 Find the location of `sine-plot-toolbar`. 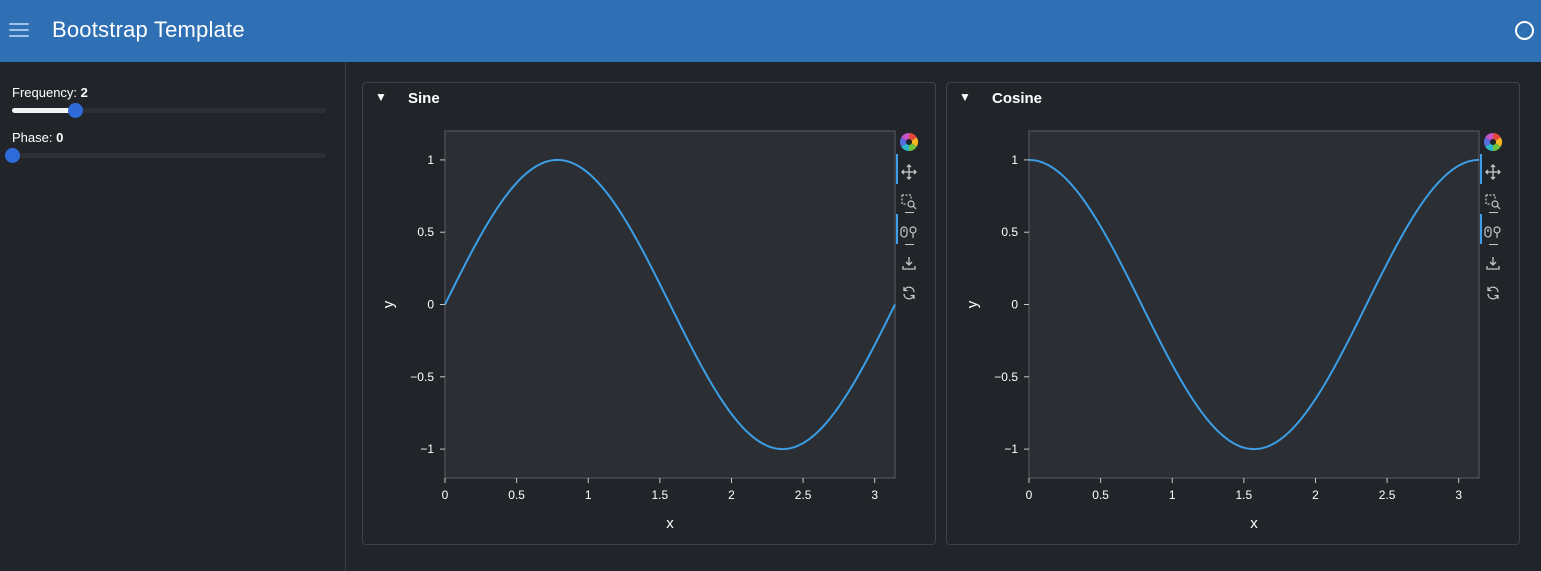

sine-plot-toolbar is located at coordinates (909, 220).